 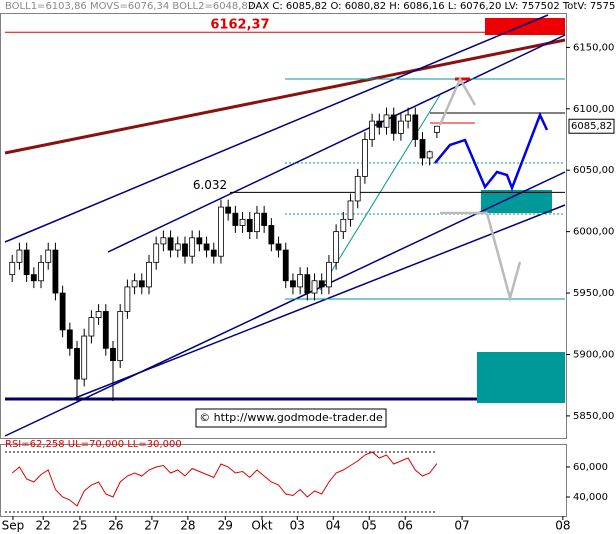 What do you see at coordinates (224, 479) in the screenshot?
I see `rsi-line` at bounding box center [224, 479].